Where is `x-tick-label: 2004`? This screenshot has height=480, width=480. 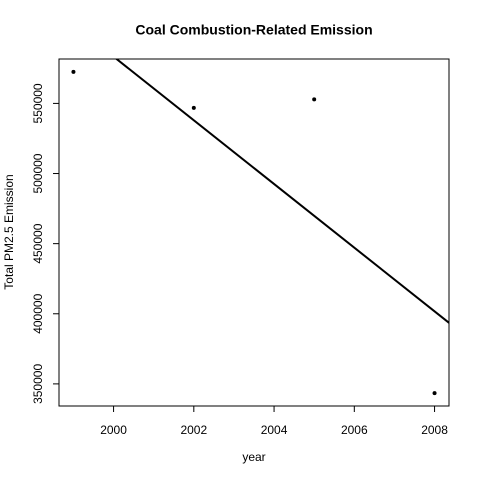 x-tick-label: 2004 is located at coordinates (274, 430).